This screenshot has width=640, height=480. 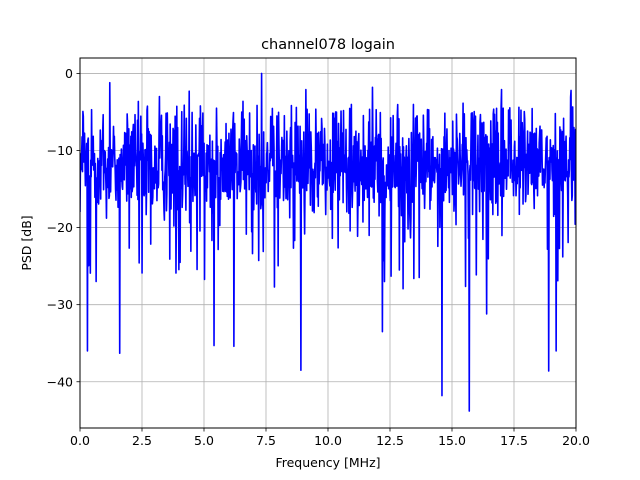 I want to click on y-axis-ticks: 0 −10 −20 −30 −40, so click(x=63, y=227).